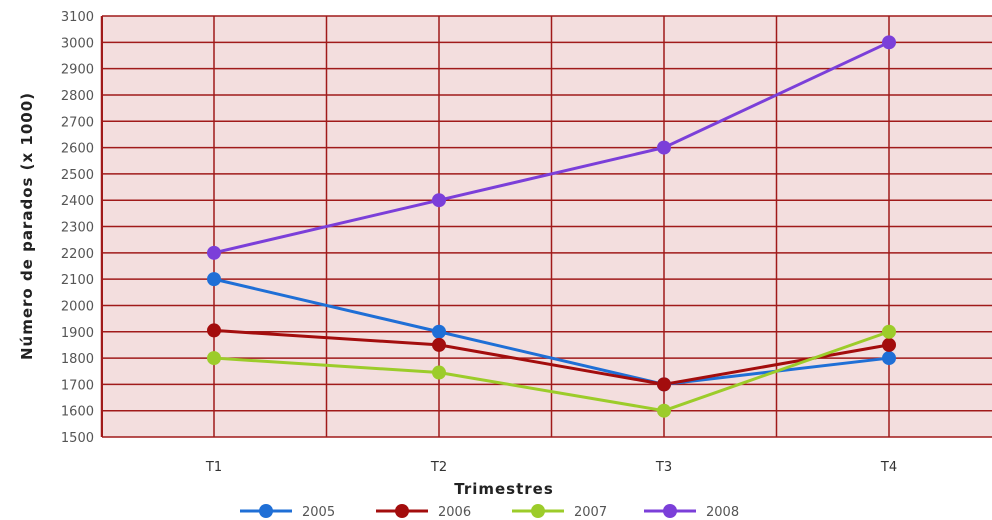 The height and width of the screenshot is (520, 992). What do you see at coordinates (77, 280) in the screenshot?
I see `y-tick-label: 2100` at bounding box center [77, 280].